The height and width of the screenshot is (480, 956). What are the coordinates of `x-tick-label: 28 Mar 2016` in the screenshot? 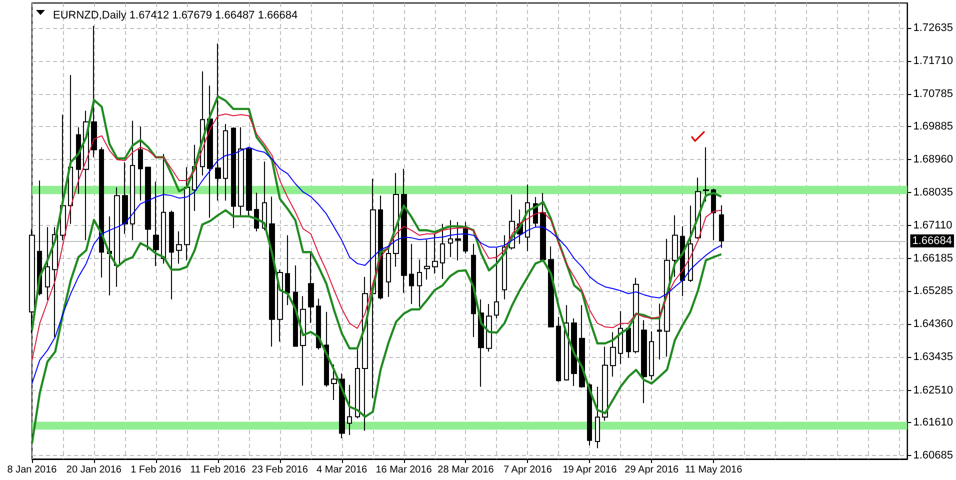 It's located at (466, 470).